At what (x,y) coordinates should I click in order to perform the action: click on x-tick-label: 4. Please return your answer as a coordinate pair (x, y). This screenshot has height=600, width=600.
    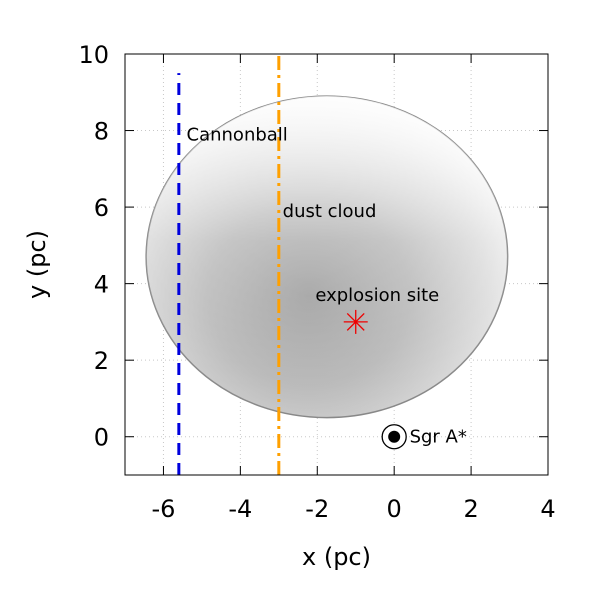
    Looking at the image, I should click on (547, 509).